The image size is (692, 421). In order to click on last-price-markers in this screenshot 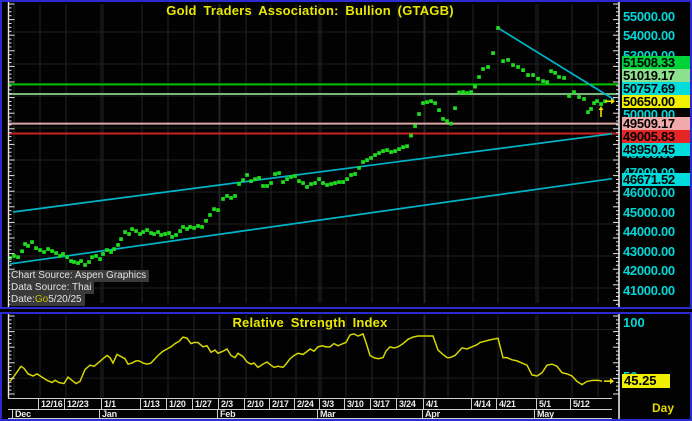, I will do `click(606, 108)`.